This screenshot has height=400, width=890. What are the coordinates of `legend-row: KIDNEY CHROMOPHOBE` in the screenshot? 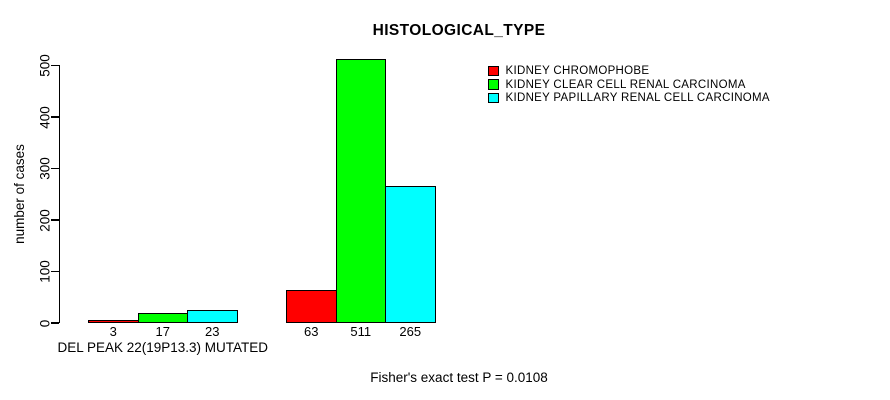 It's located at (629, 71).